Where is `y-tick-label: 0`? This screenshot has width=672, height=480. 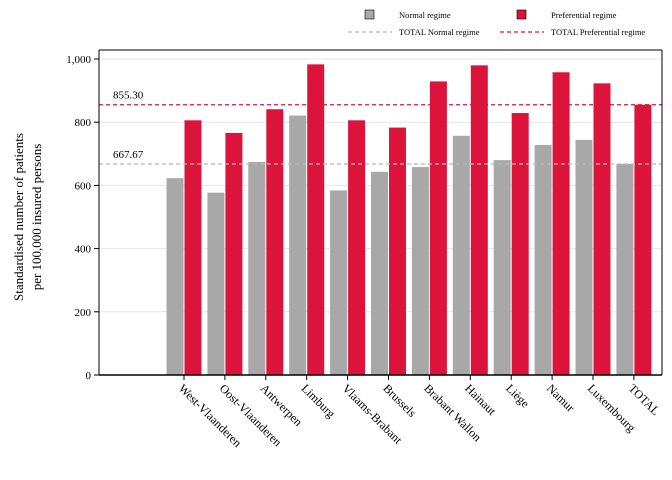
y-tick-label: 0 is located at coordinates (89, 376).